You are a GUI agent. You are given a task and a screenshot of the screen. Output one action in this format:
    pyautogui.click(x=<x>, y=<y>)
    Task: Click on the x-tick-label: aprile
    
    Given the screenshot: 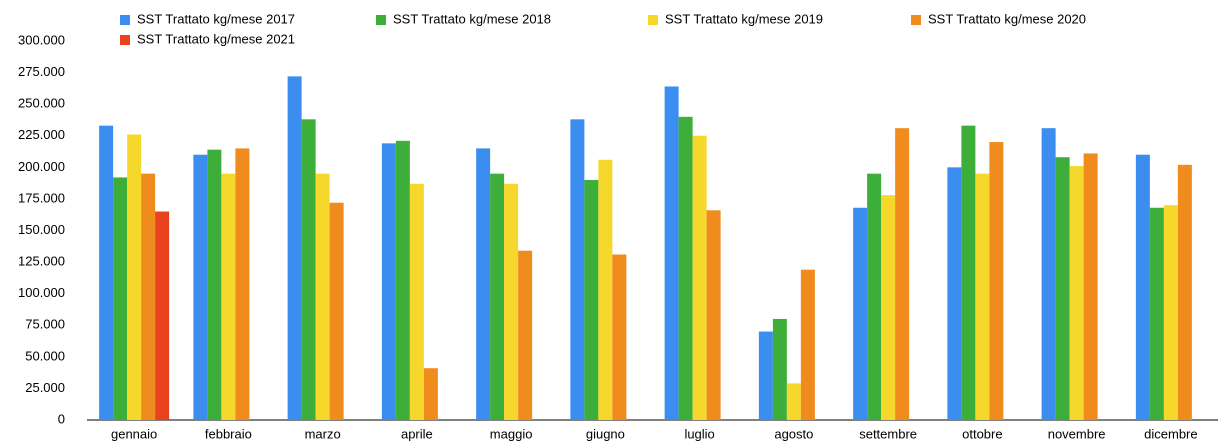 What is the action you would take?
    pyautogui.click(x=417, y=433)
    